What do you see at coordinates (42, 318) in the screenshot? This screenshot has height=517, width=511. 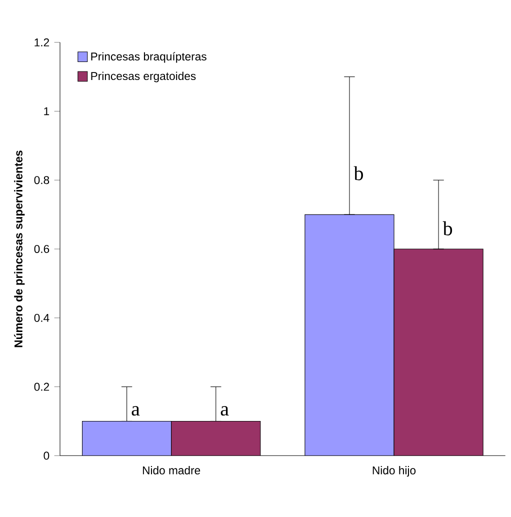 I see `y-tick-label: 0.4` at bounding box center [42, 318].